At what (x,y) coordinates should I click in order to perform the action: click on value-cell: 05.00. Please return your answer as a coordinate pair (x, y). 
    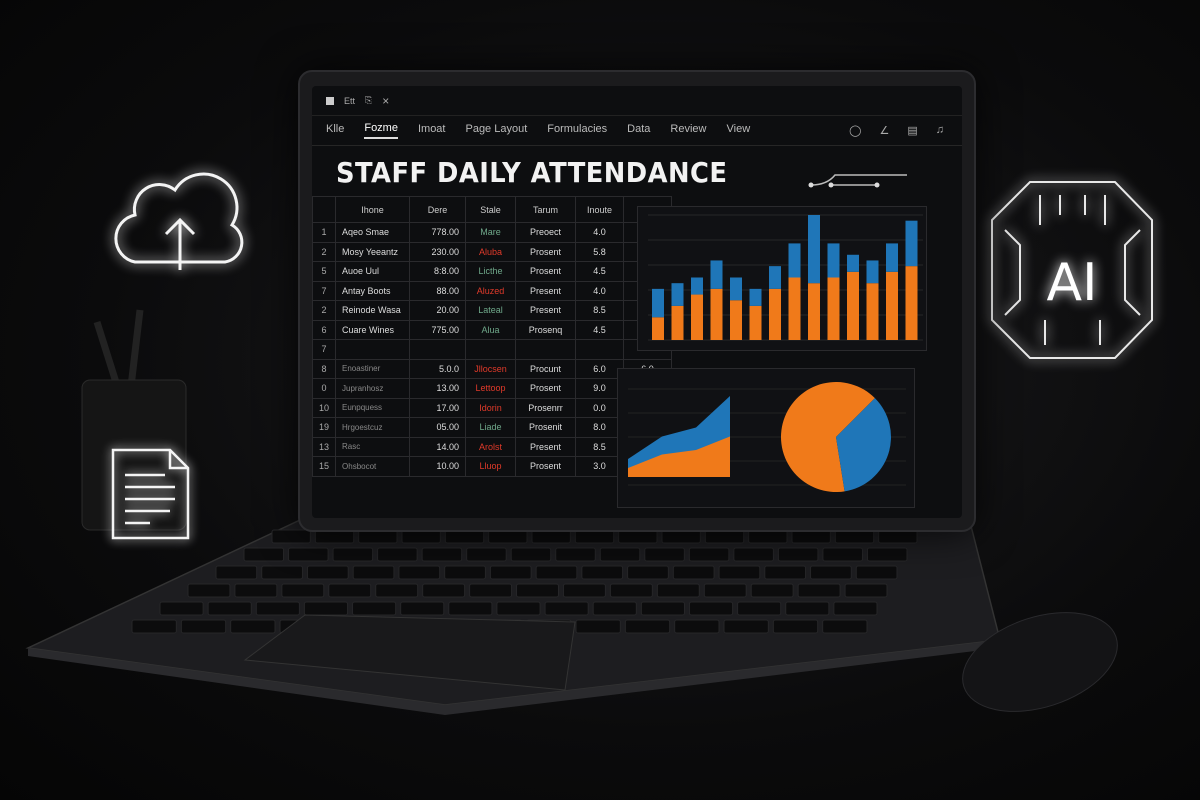
    Looking at the image, I should click on (438, 427).